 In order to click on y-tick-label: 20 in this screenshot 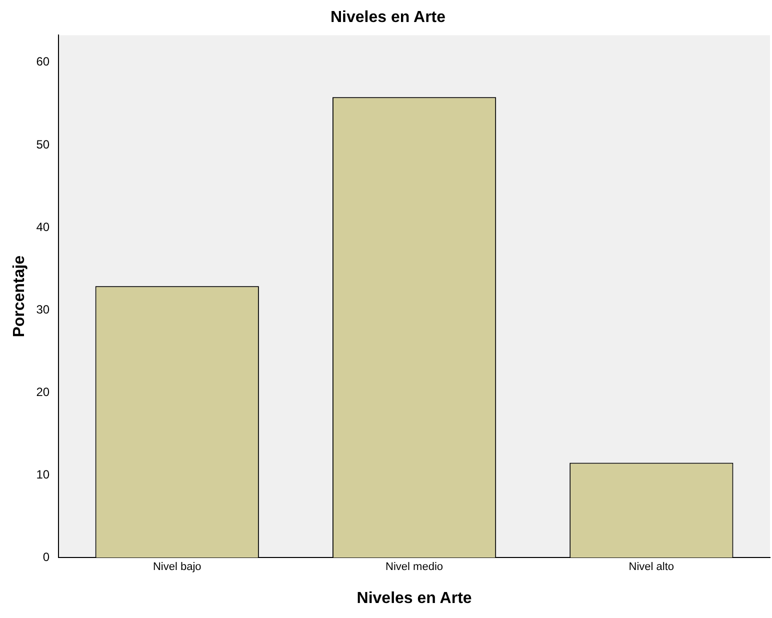, I will do `click(43, 391)`.